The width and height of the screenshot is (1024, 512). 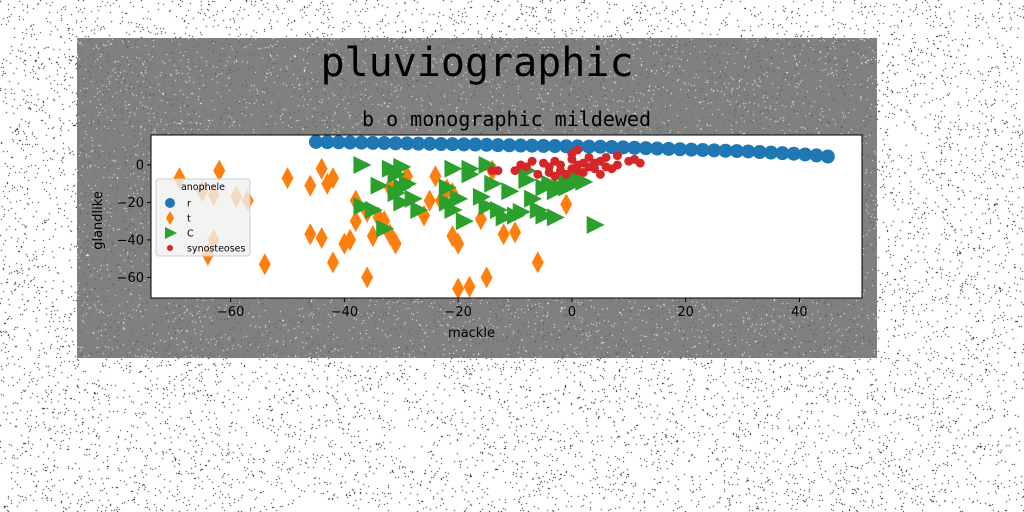 I want to click on x-tick-label: −40, so click(x=344, y=312).